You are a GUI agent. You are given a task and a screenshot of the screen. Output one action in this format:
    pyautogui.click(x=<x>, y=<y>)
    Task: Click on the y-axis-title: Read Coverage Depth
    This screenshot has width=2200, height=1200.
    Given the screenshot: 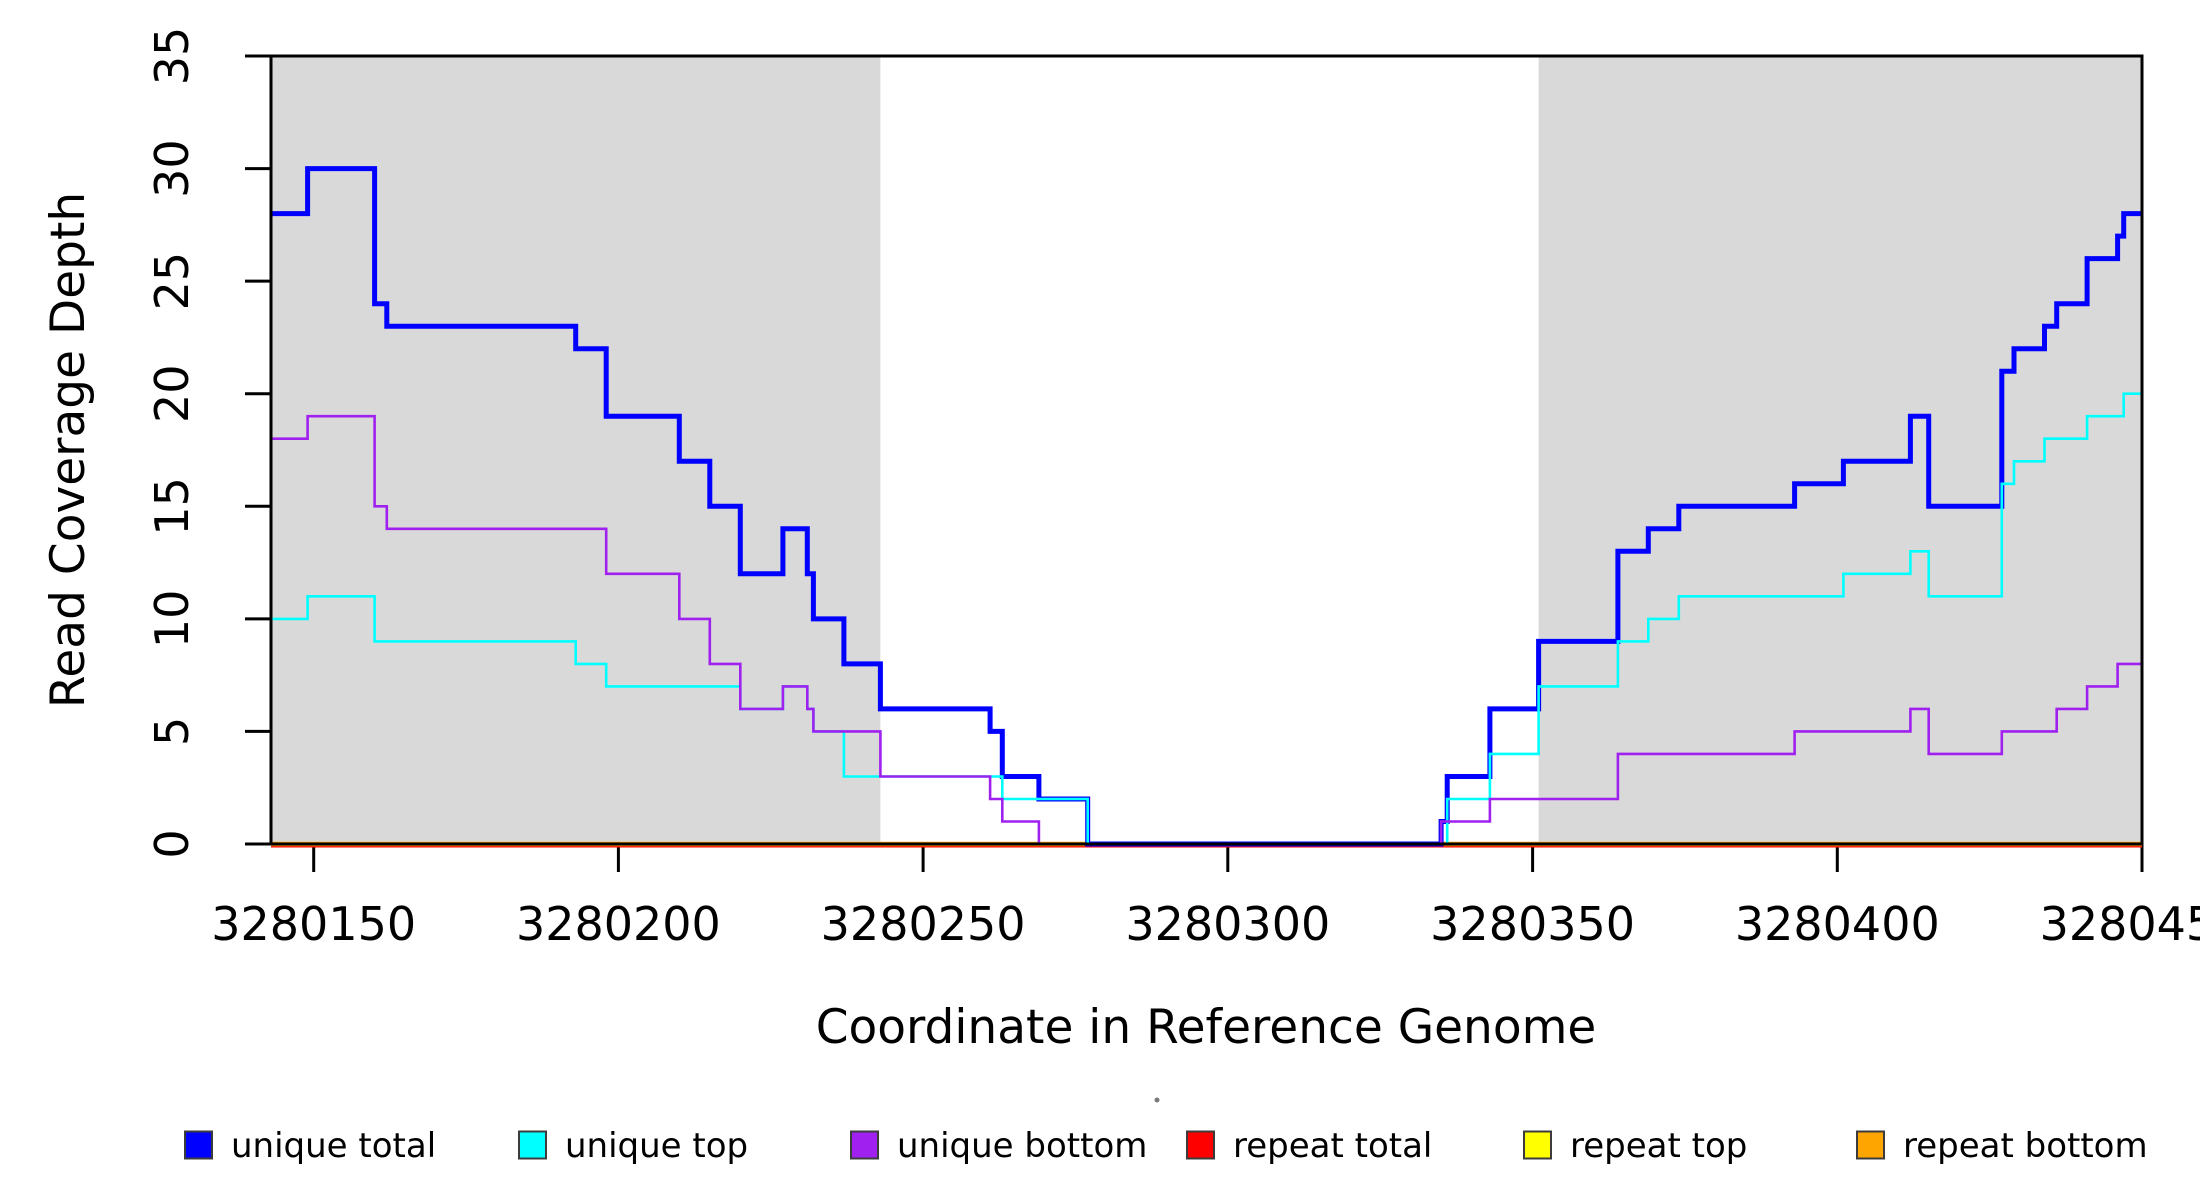 What is the action you would take?
    pyautogui.click(x=68, y=450)
    